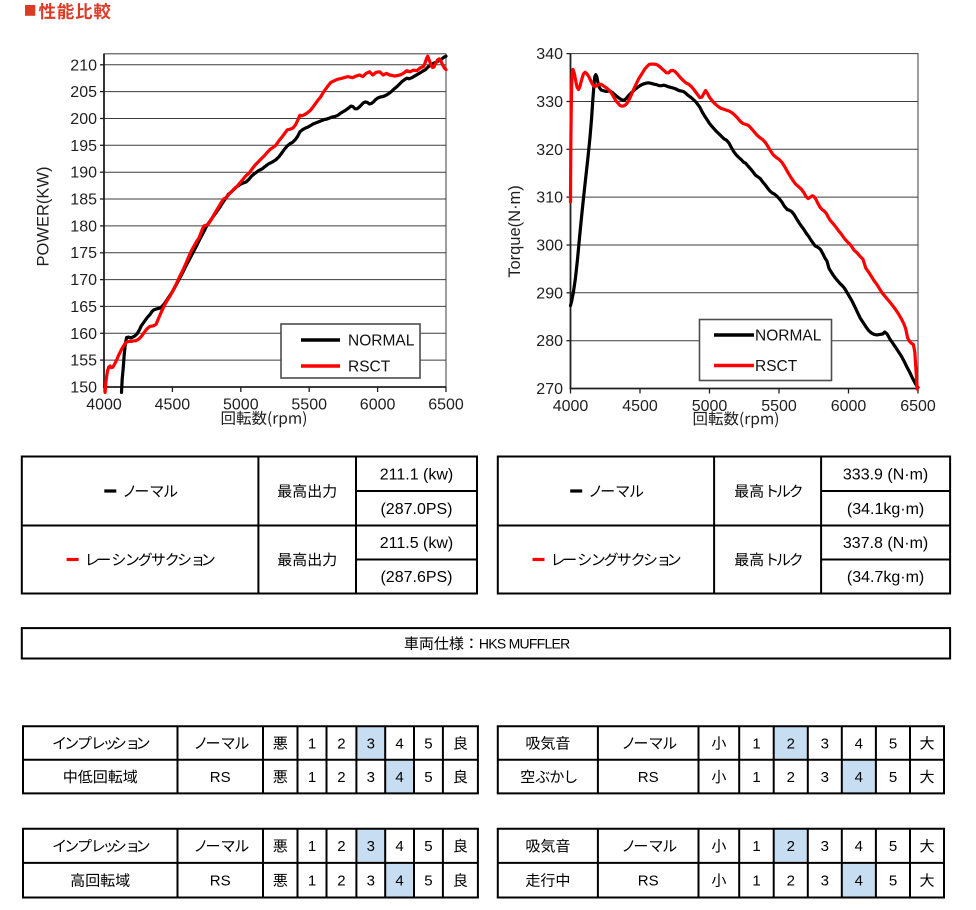 Image resolution: width=976 pixels, height=910 pixels. Describe the element at coordinates (549, 293) in the screenshot. I see `svg-text: 290` at that location.